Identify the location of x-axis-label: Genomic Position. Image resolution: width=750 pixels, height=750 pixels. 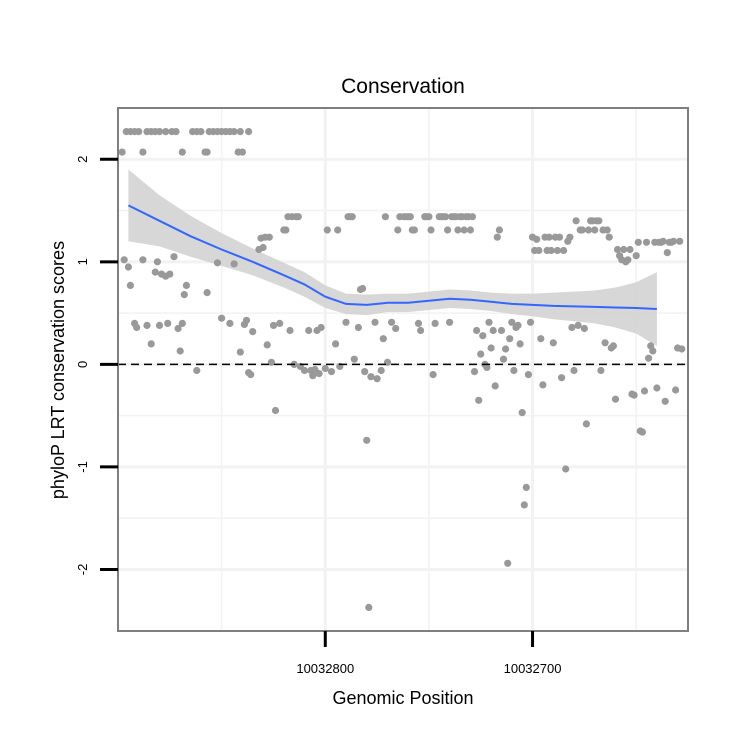
(402, 698).